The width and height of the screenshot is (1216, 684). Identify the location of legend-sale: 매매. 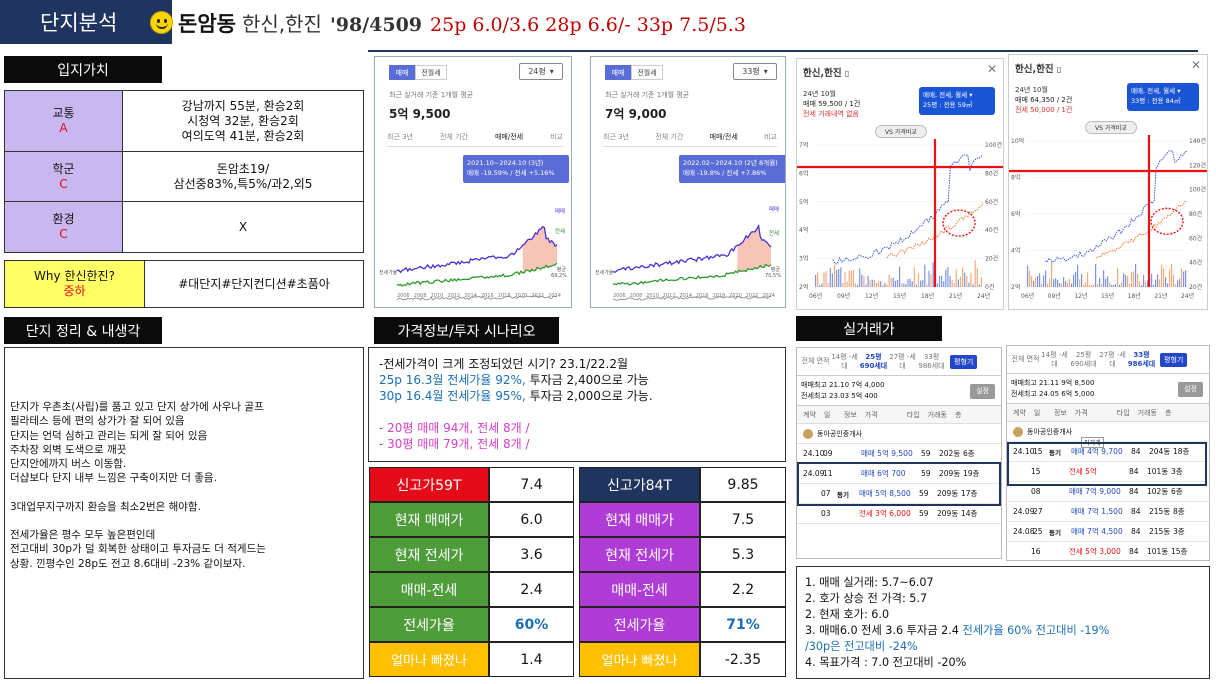
(773, 210).